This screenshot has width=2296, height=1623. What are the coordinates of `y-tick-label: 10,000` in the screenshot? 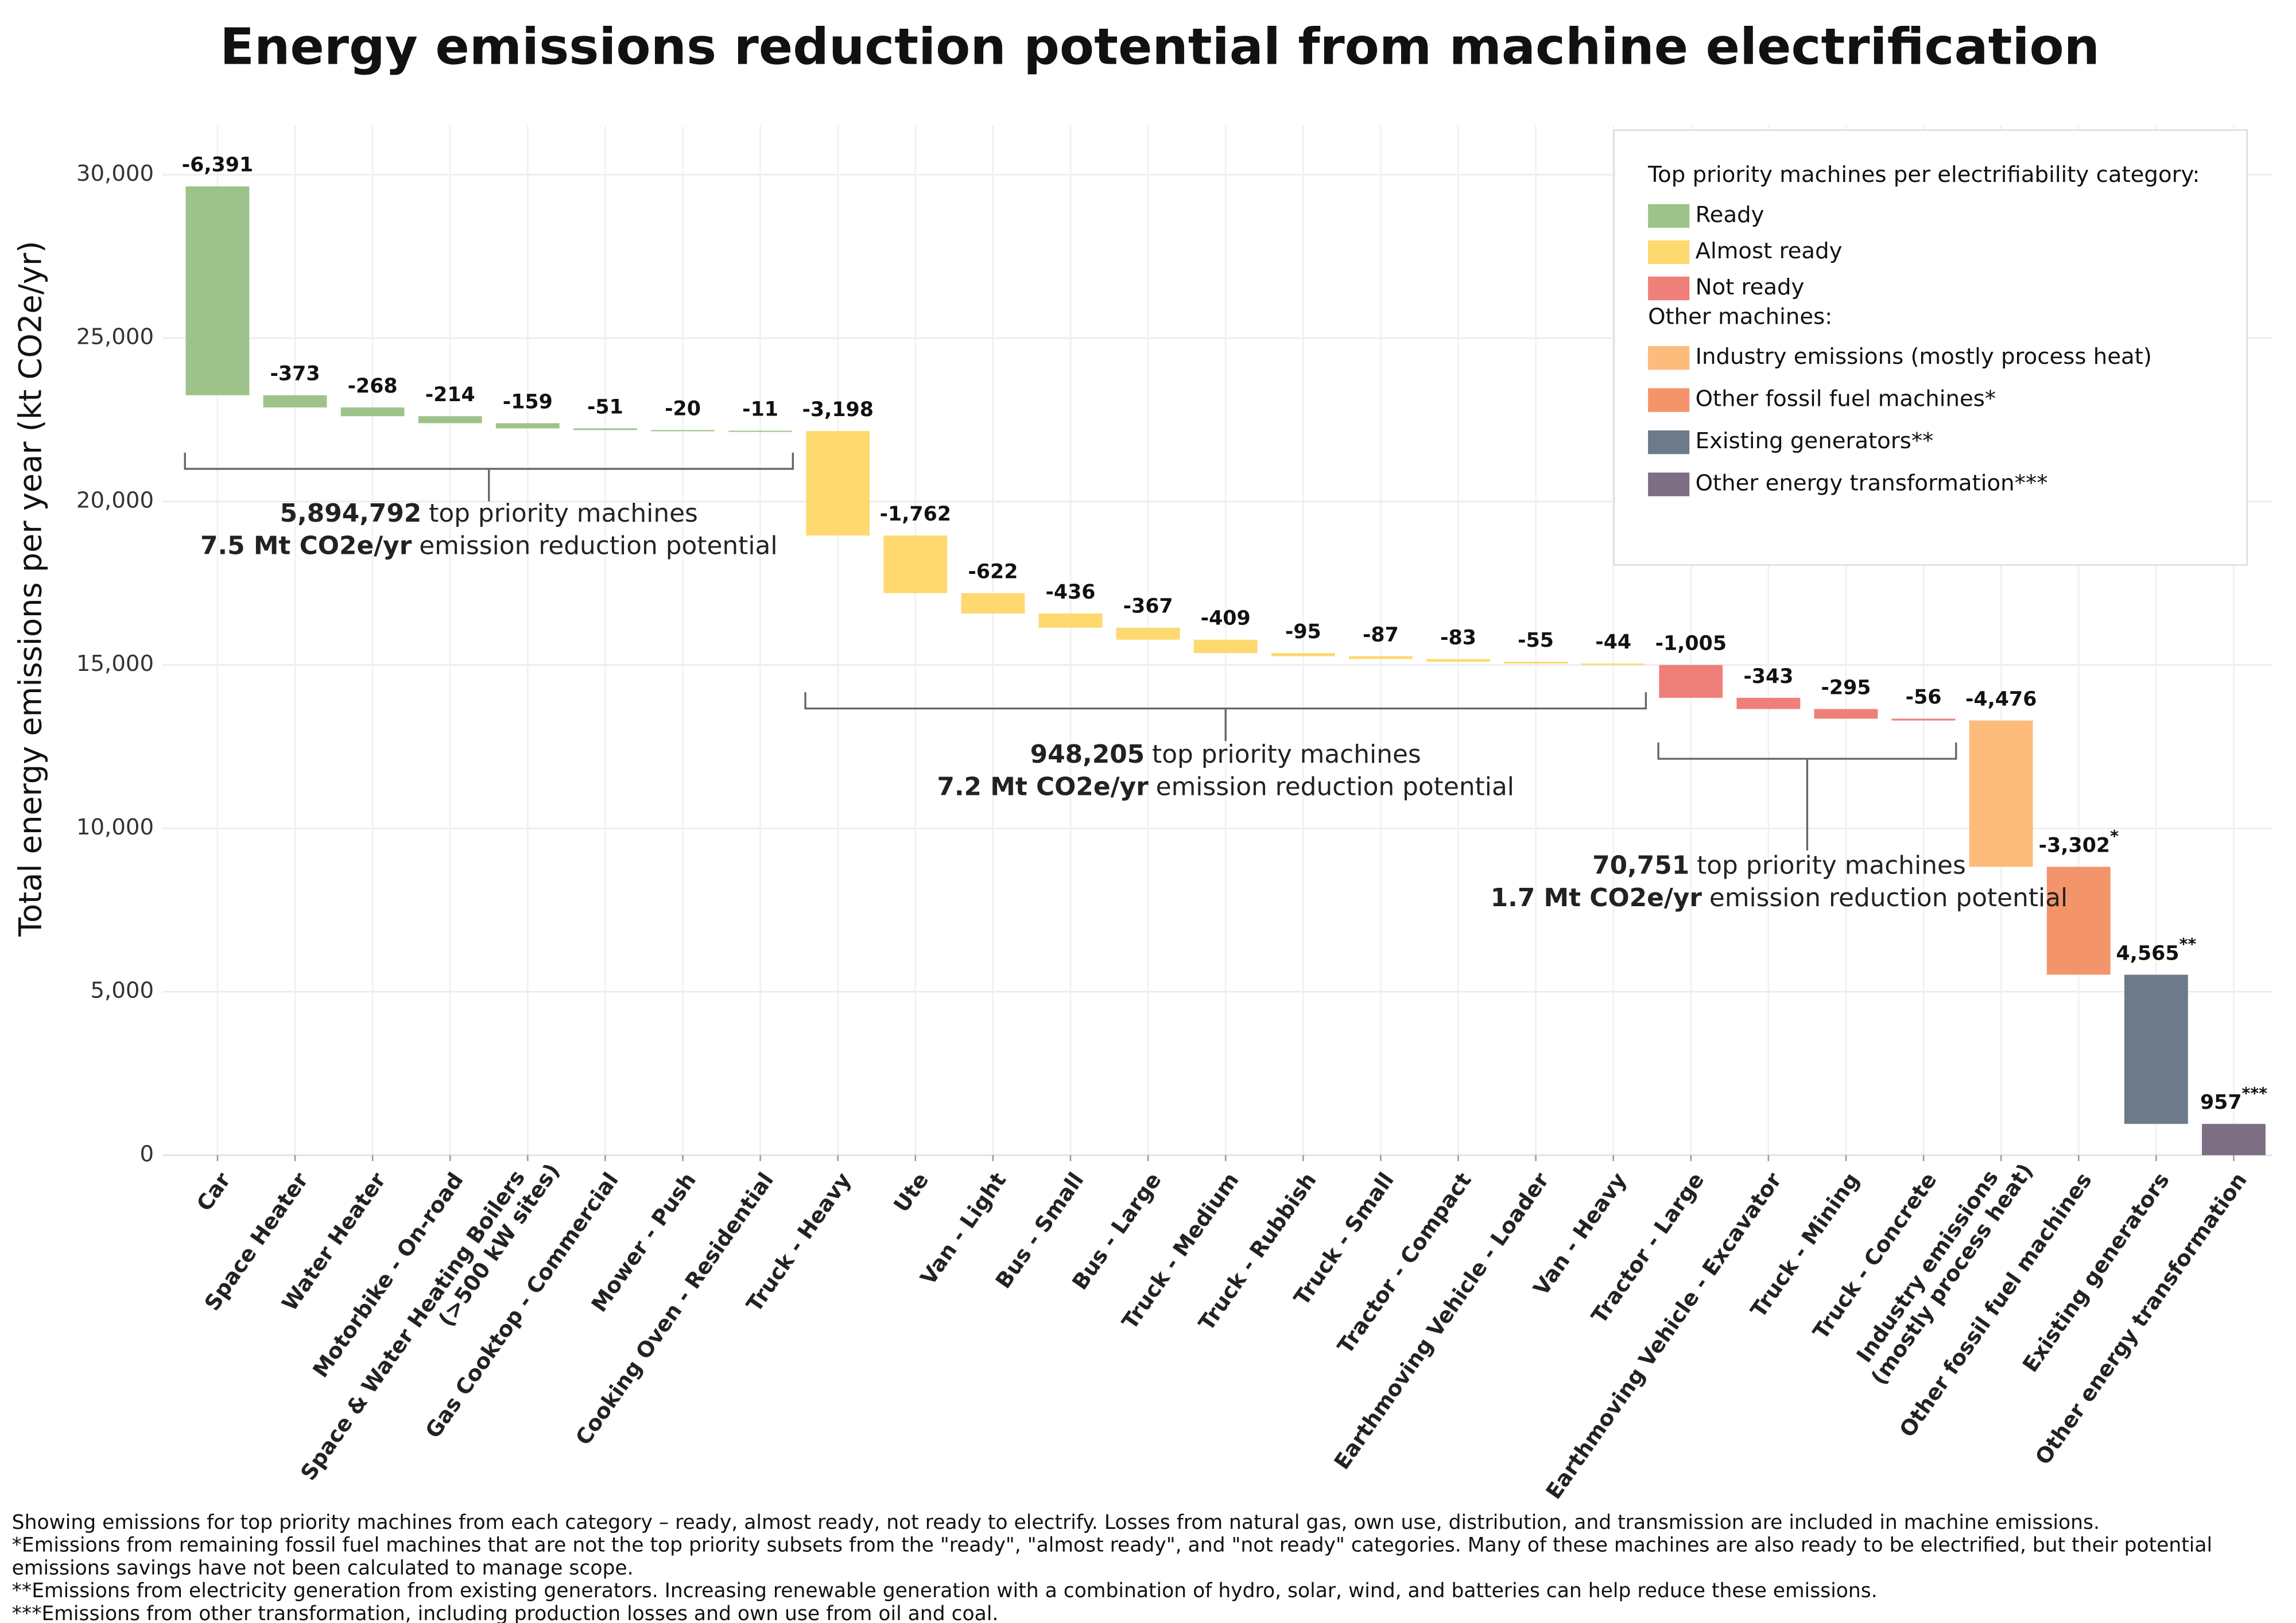 It's located at (115, 827).